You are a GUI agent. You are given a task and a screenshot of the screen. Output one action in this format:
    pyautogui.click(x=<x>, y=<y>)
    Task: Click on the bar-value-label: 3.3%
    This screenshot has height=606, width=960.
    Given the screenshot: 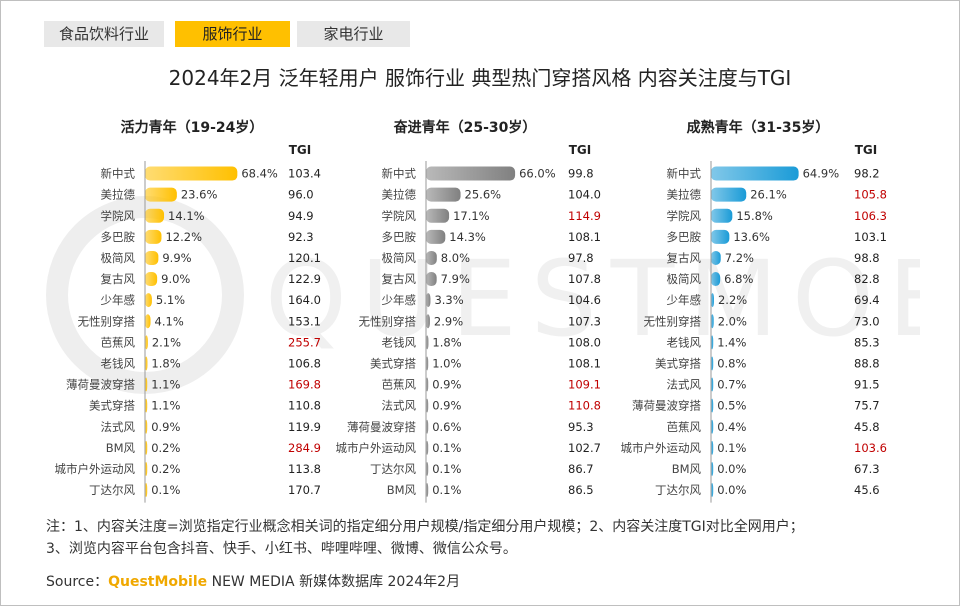 What is the action you would take?
    pyautogui.click(x=448, y=300)
    